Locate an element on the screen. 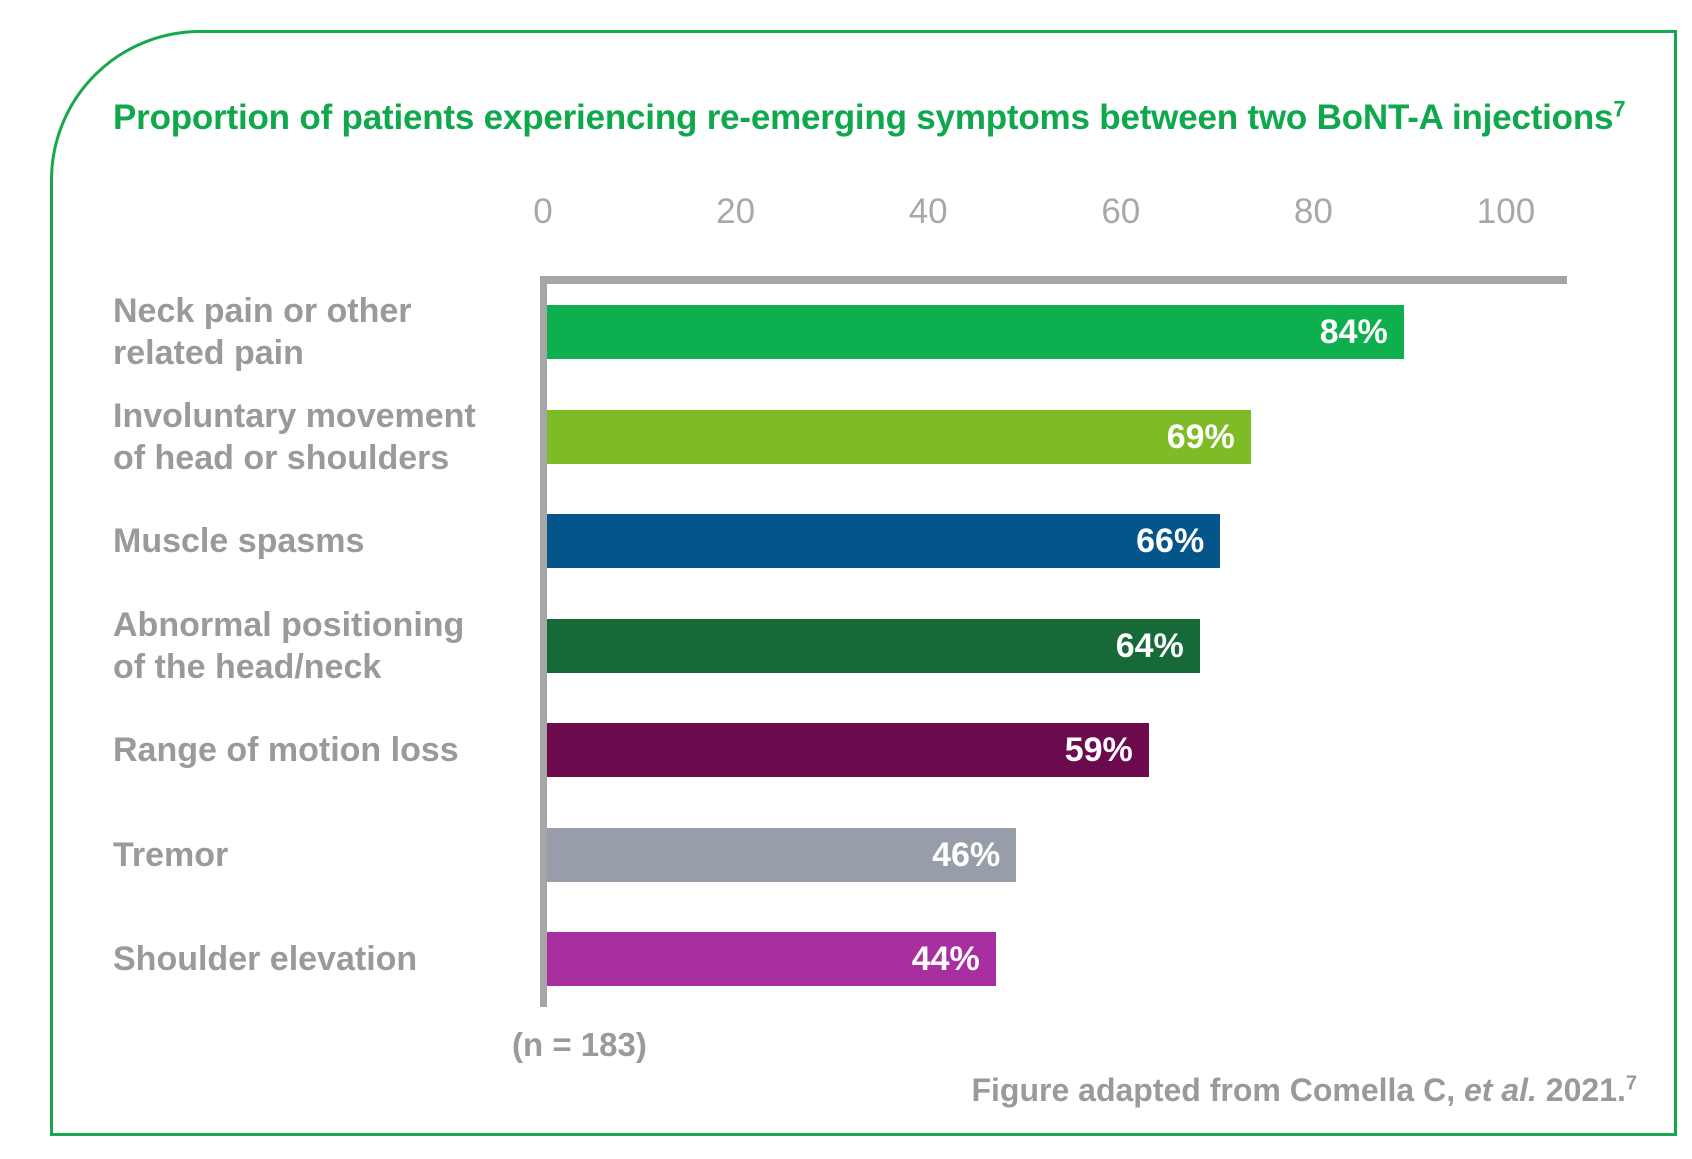 The height and width of the screenshot is (1159, 1692). x-axis-tick-label: 60 is located at coordinates (1121, 211).